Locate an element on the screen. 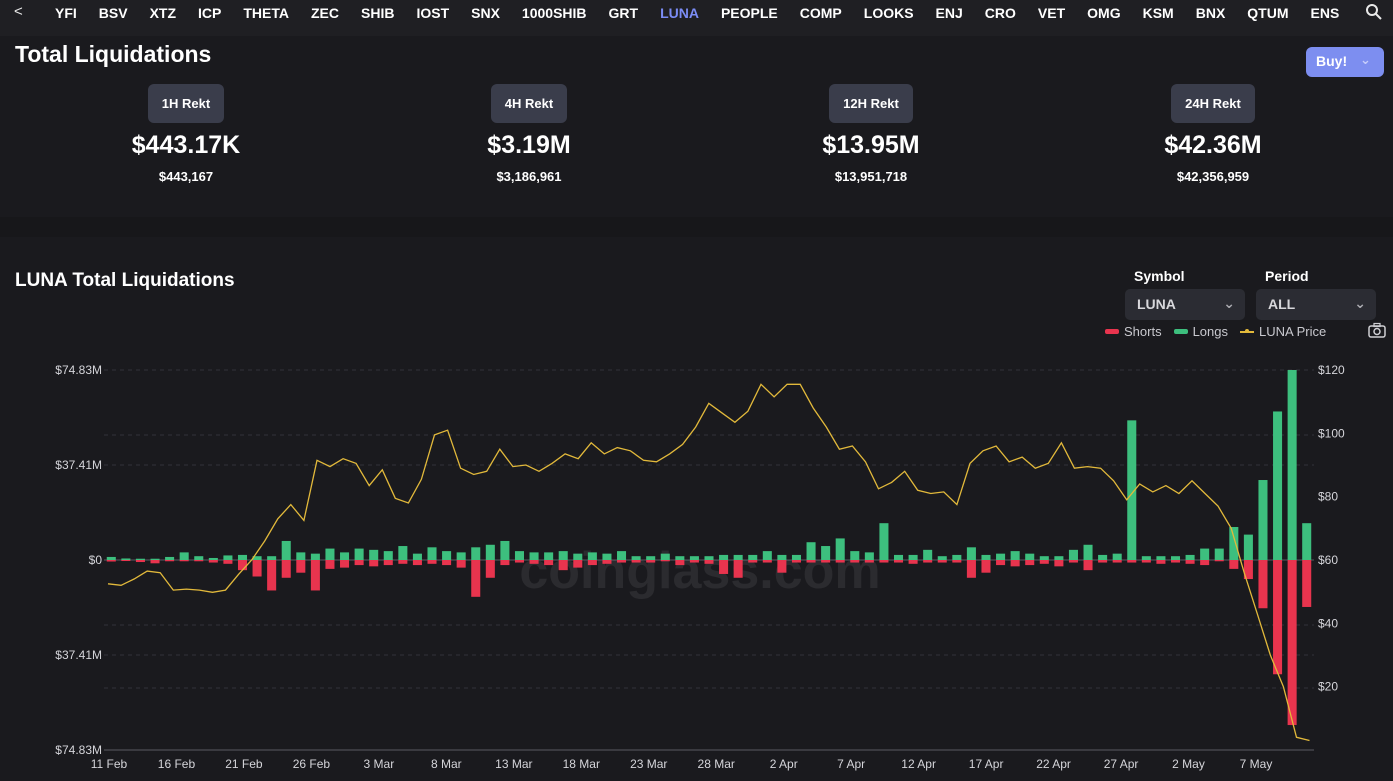 The height and width of the screenshot is (781, 1393). ticker-item-qtum: QTUM is located at coordinates (1268, 13).